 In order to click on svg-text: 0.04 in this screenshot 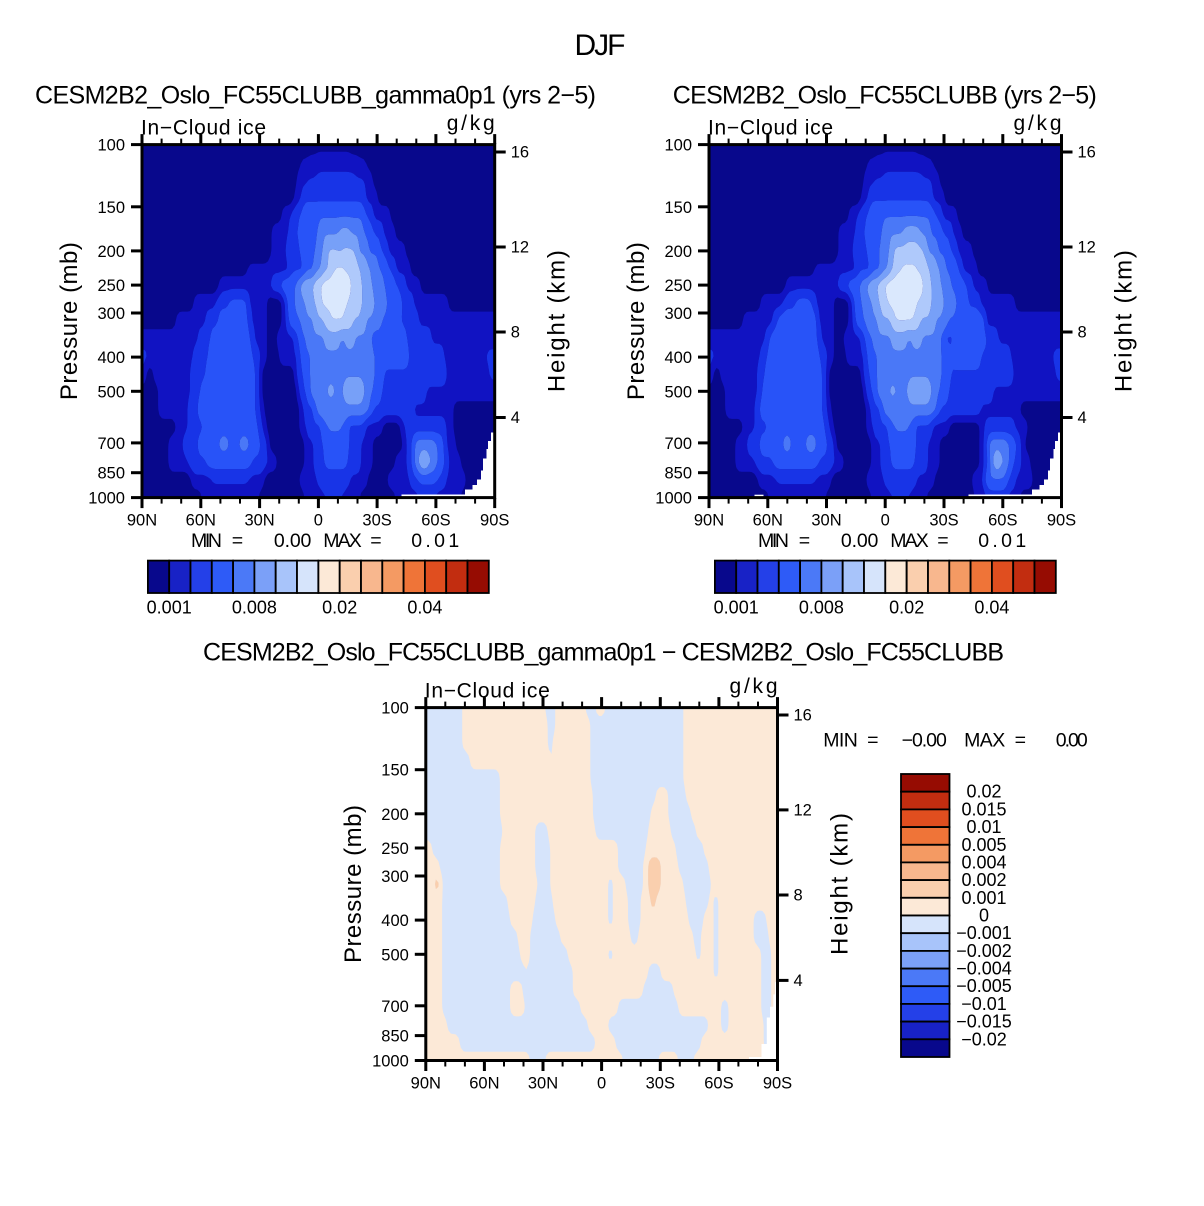, I will do `click(424, 608)`.